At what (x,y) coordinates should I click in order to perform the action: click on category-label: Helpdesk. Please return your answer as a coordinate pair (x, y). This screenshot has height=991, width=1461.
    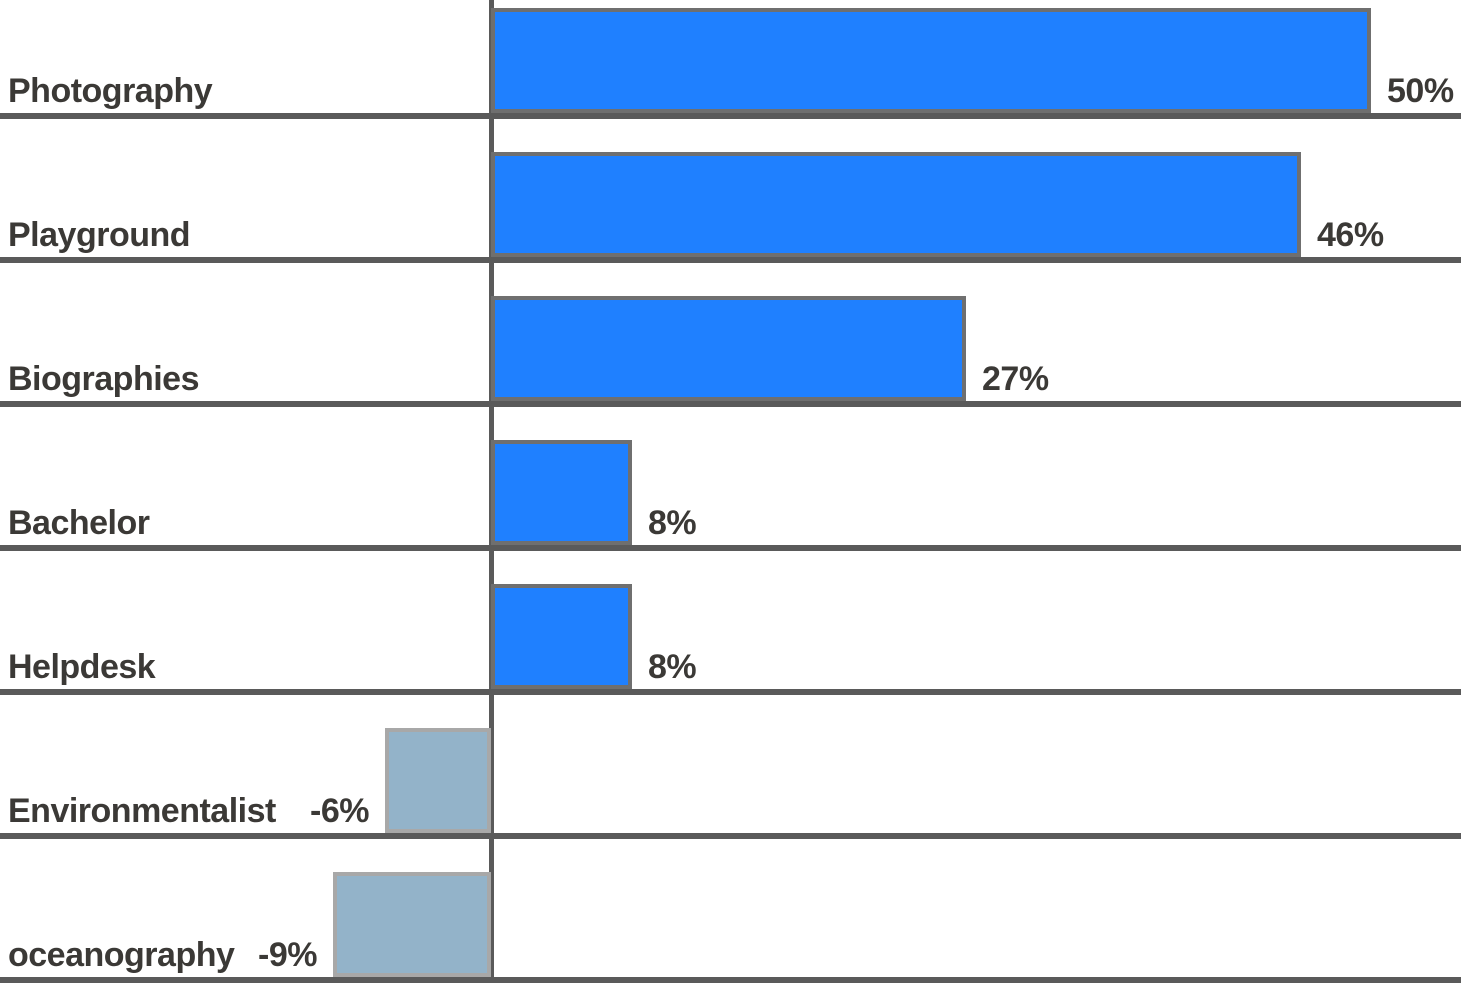
    Looking at the image, I should click on (82, 667).